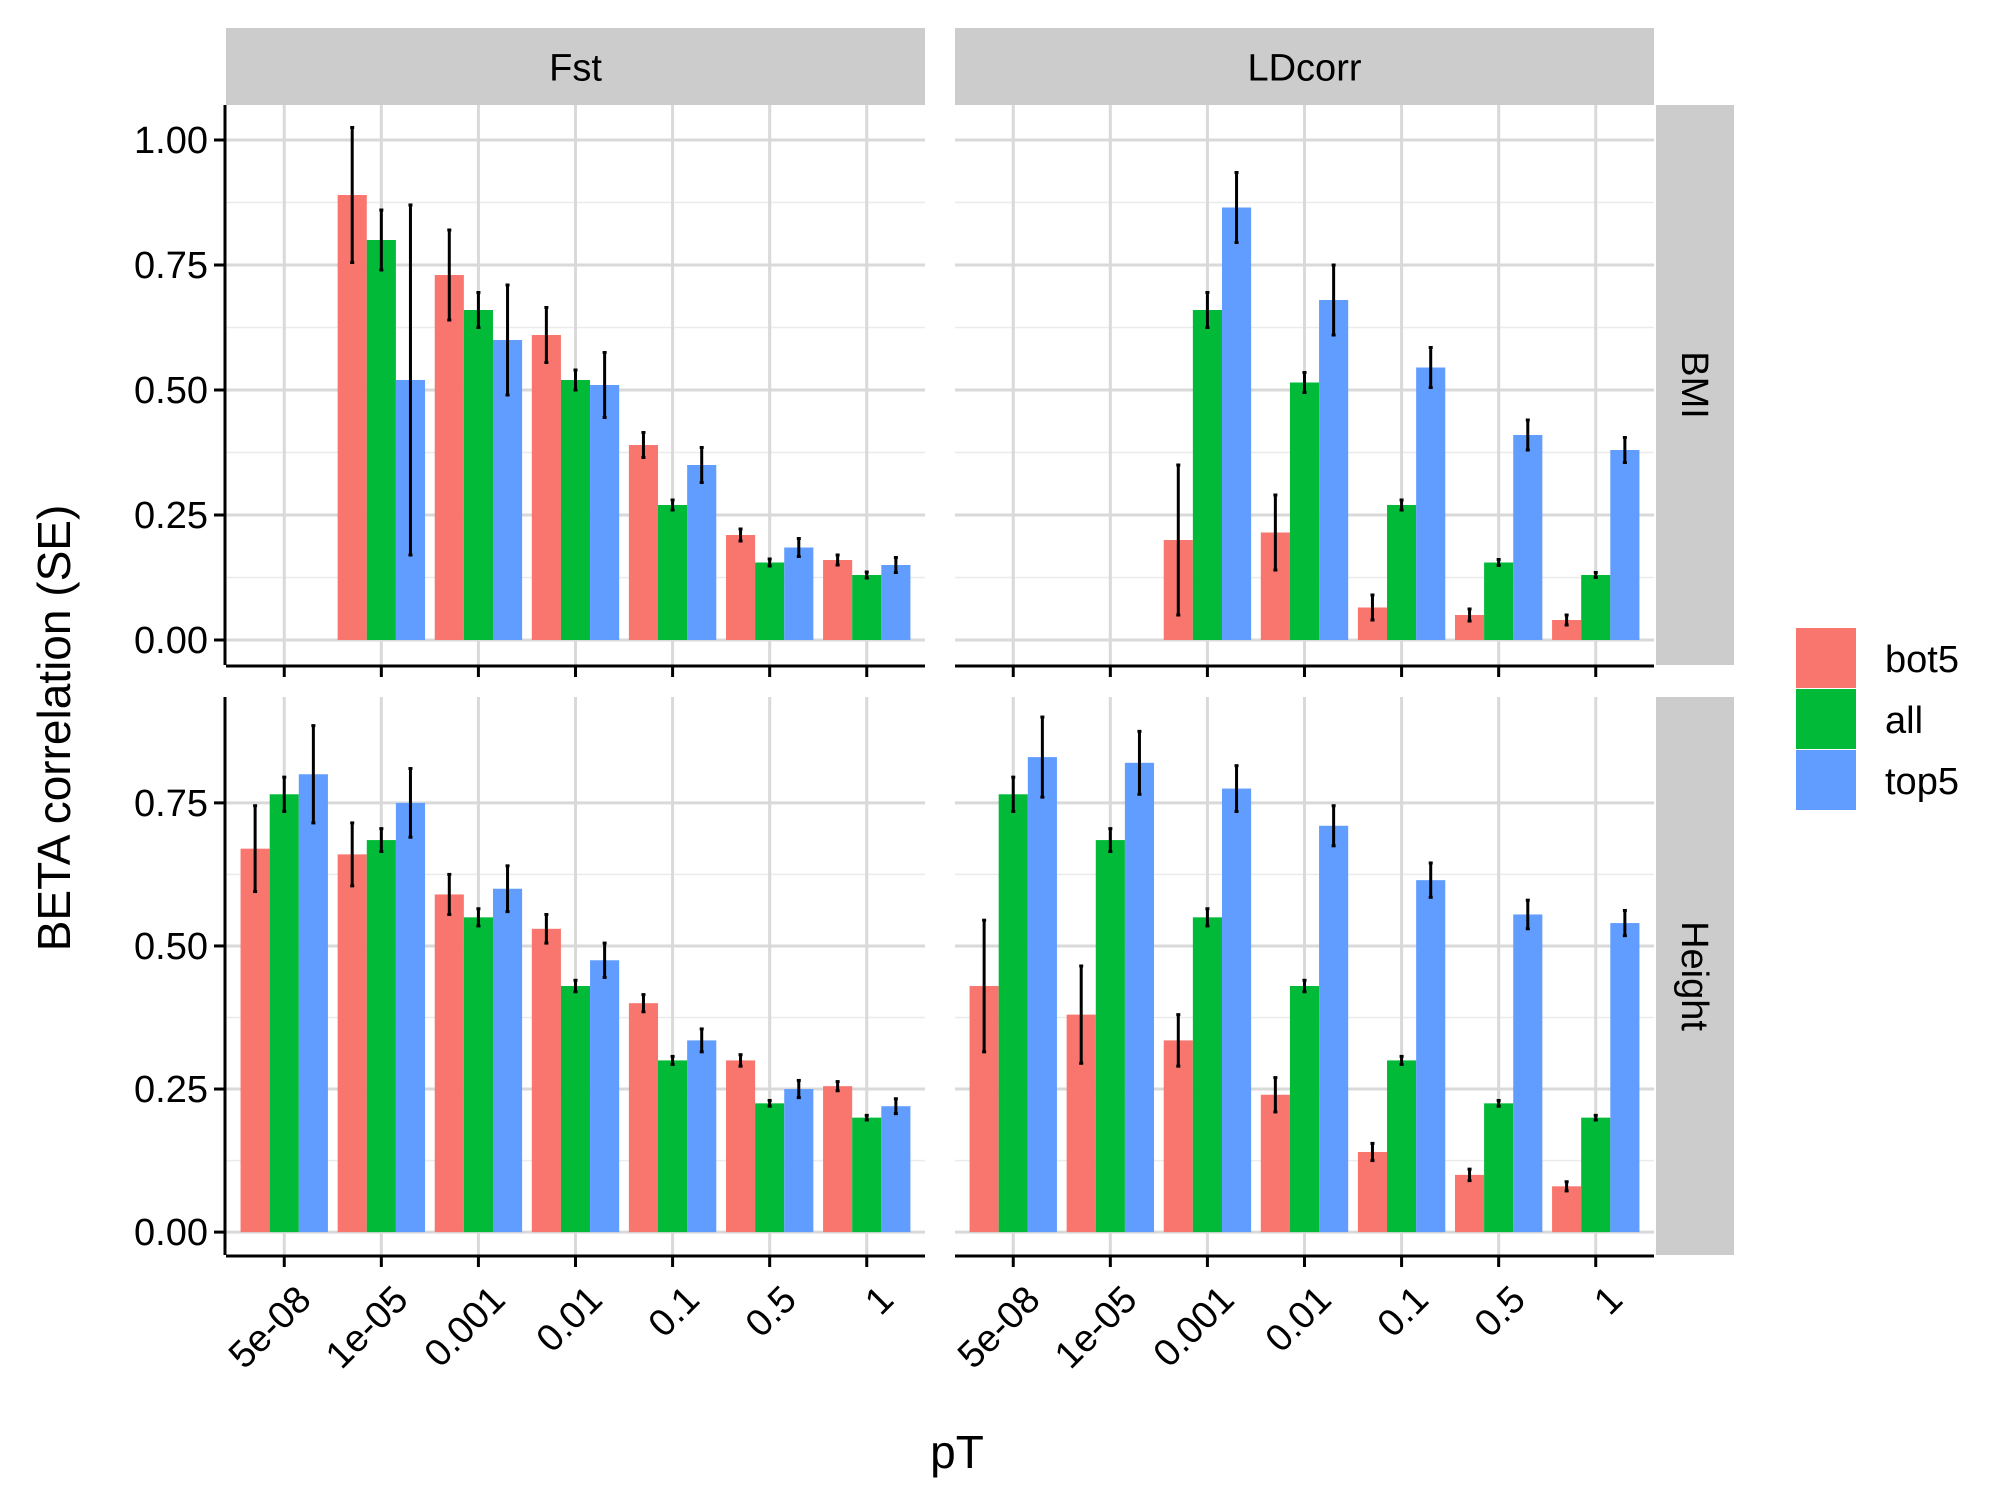 Image resolution: width=2000 pixels, height=1500 pixels. What do you see at coordinates (171, 1090) in the screenshot?
I see `y-tick-label: 0.25` at bounding box center [171, 1090].